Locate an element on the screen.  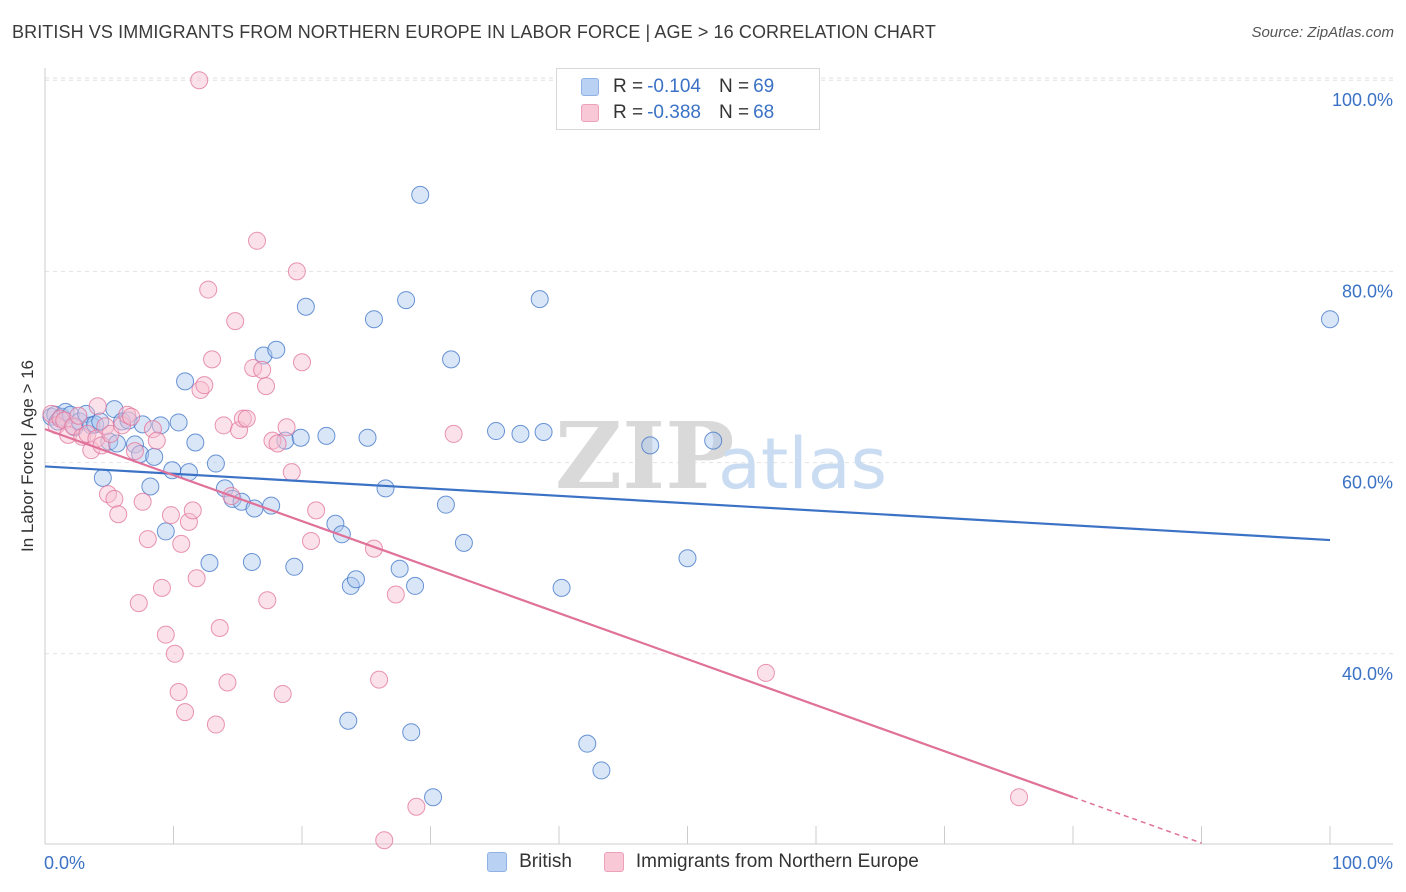
correlation-legend: R = -0.104 N = 69 R = -0.388 N = 68 is located at coordinates (688, 99).